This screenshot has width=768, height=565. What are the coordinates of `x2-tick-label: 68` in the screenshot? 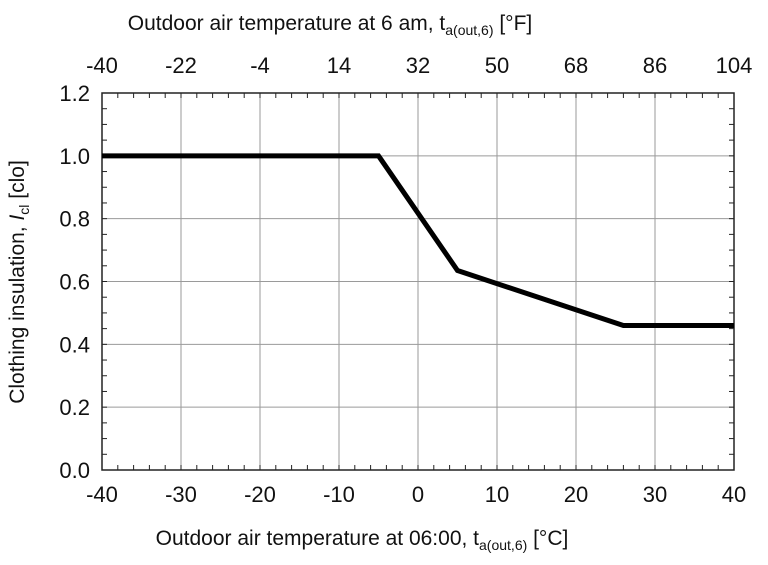 It's located at (576, 65).